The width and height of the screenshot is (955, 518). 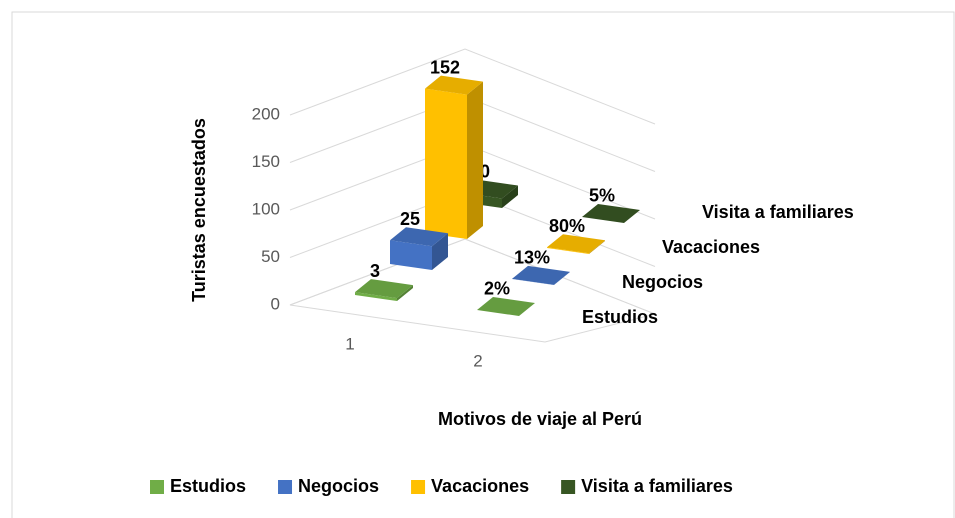 I want to click on data-label: 152, so click(x=445, y=67).